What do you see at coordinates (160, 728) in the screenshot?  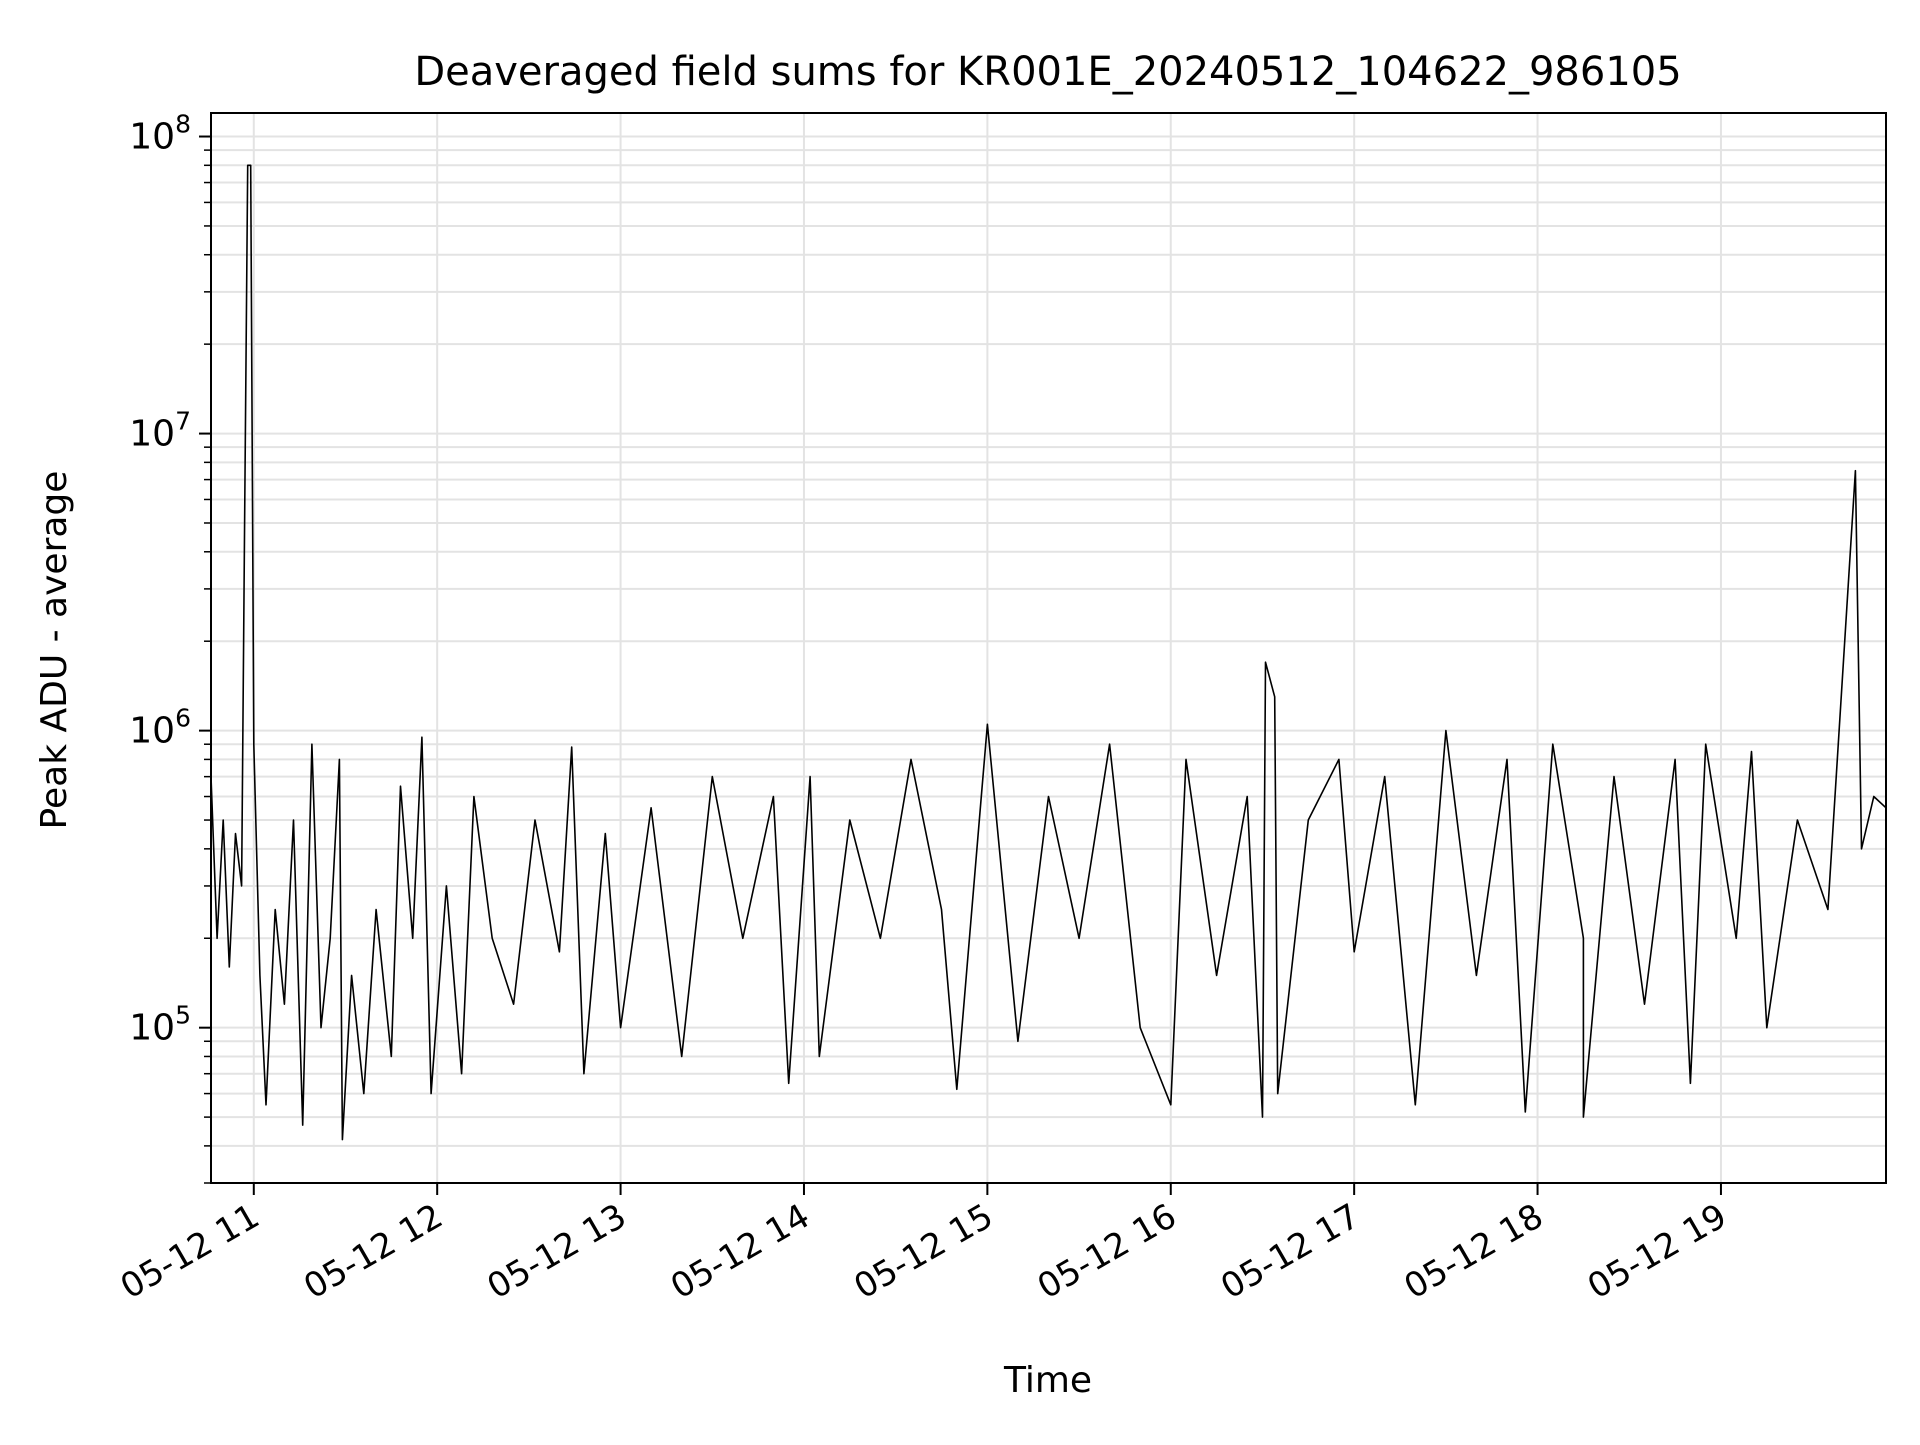 I see `y-tick-label: 10⁶` at bounding box center [160, 728].